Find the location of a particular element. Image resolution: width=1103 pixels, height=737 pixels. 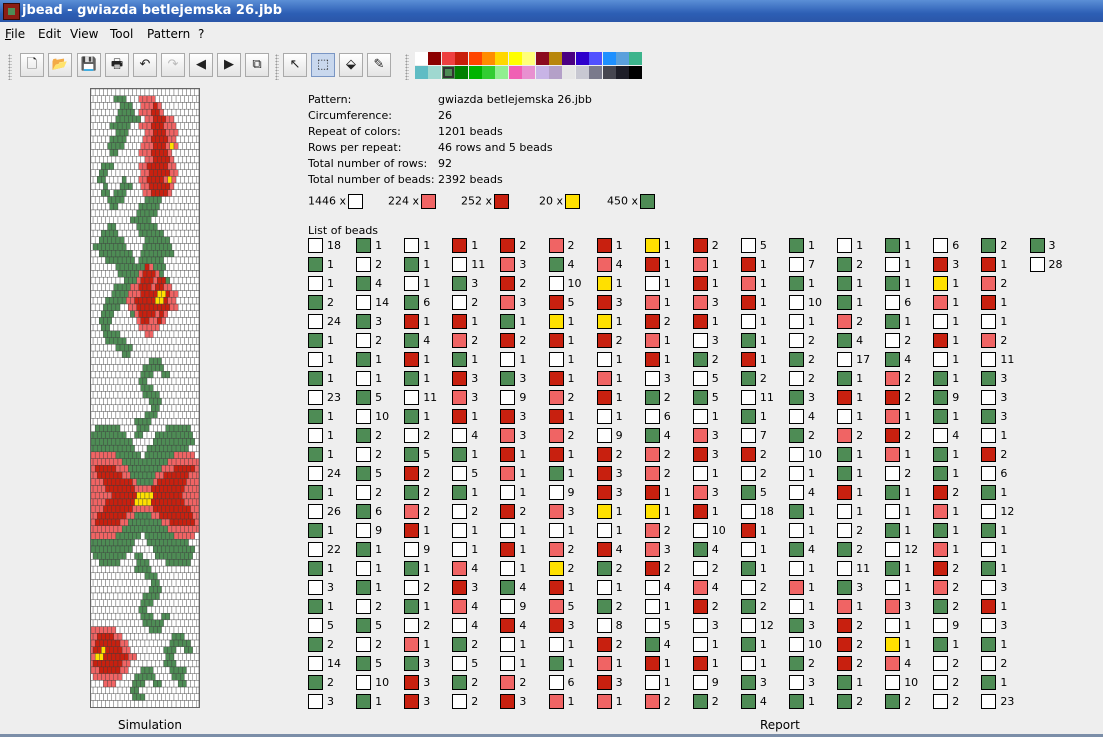

menu-pattern: Pattern is located at coordinates (169, 34).